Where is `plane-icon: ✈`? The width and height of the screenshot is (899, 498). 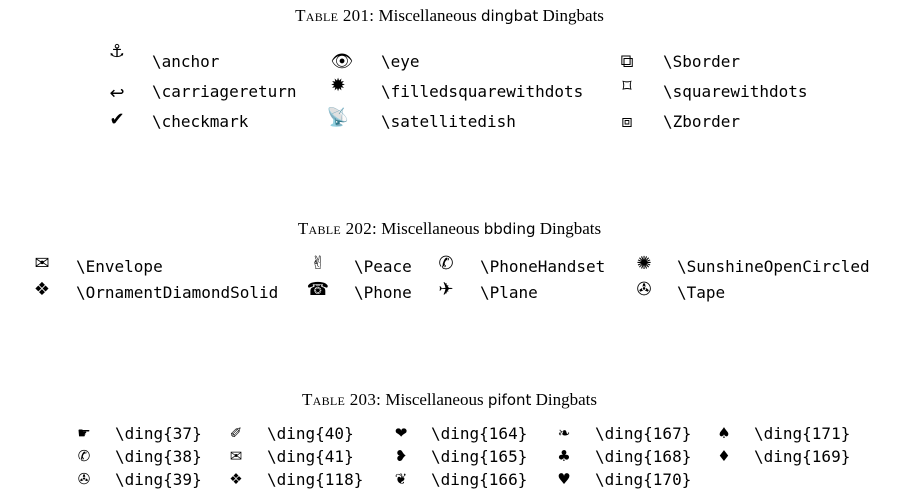
plane-icon: ✈ is located at coordinates (446, 289).